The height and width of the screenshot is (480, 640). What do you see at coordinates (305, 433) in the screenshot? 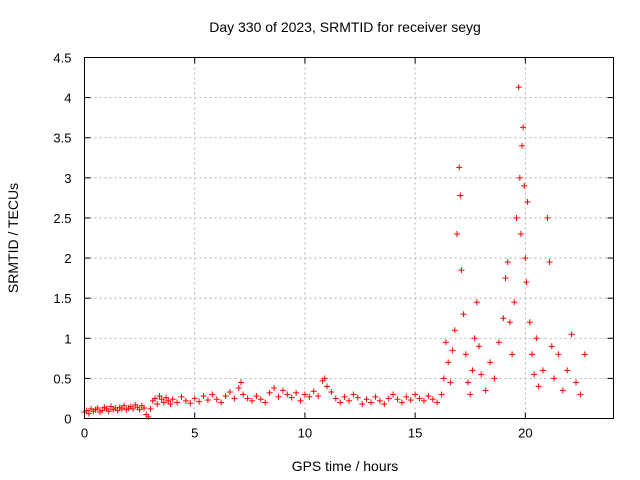
I see `x-tick-label: 10` at bounding box center [305, 433].